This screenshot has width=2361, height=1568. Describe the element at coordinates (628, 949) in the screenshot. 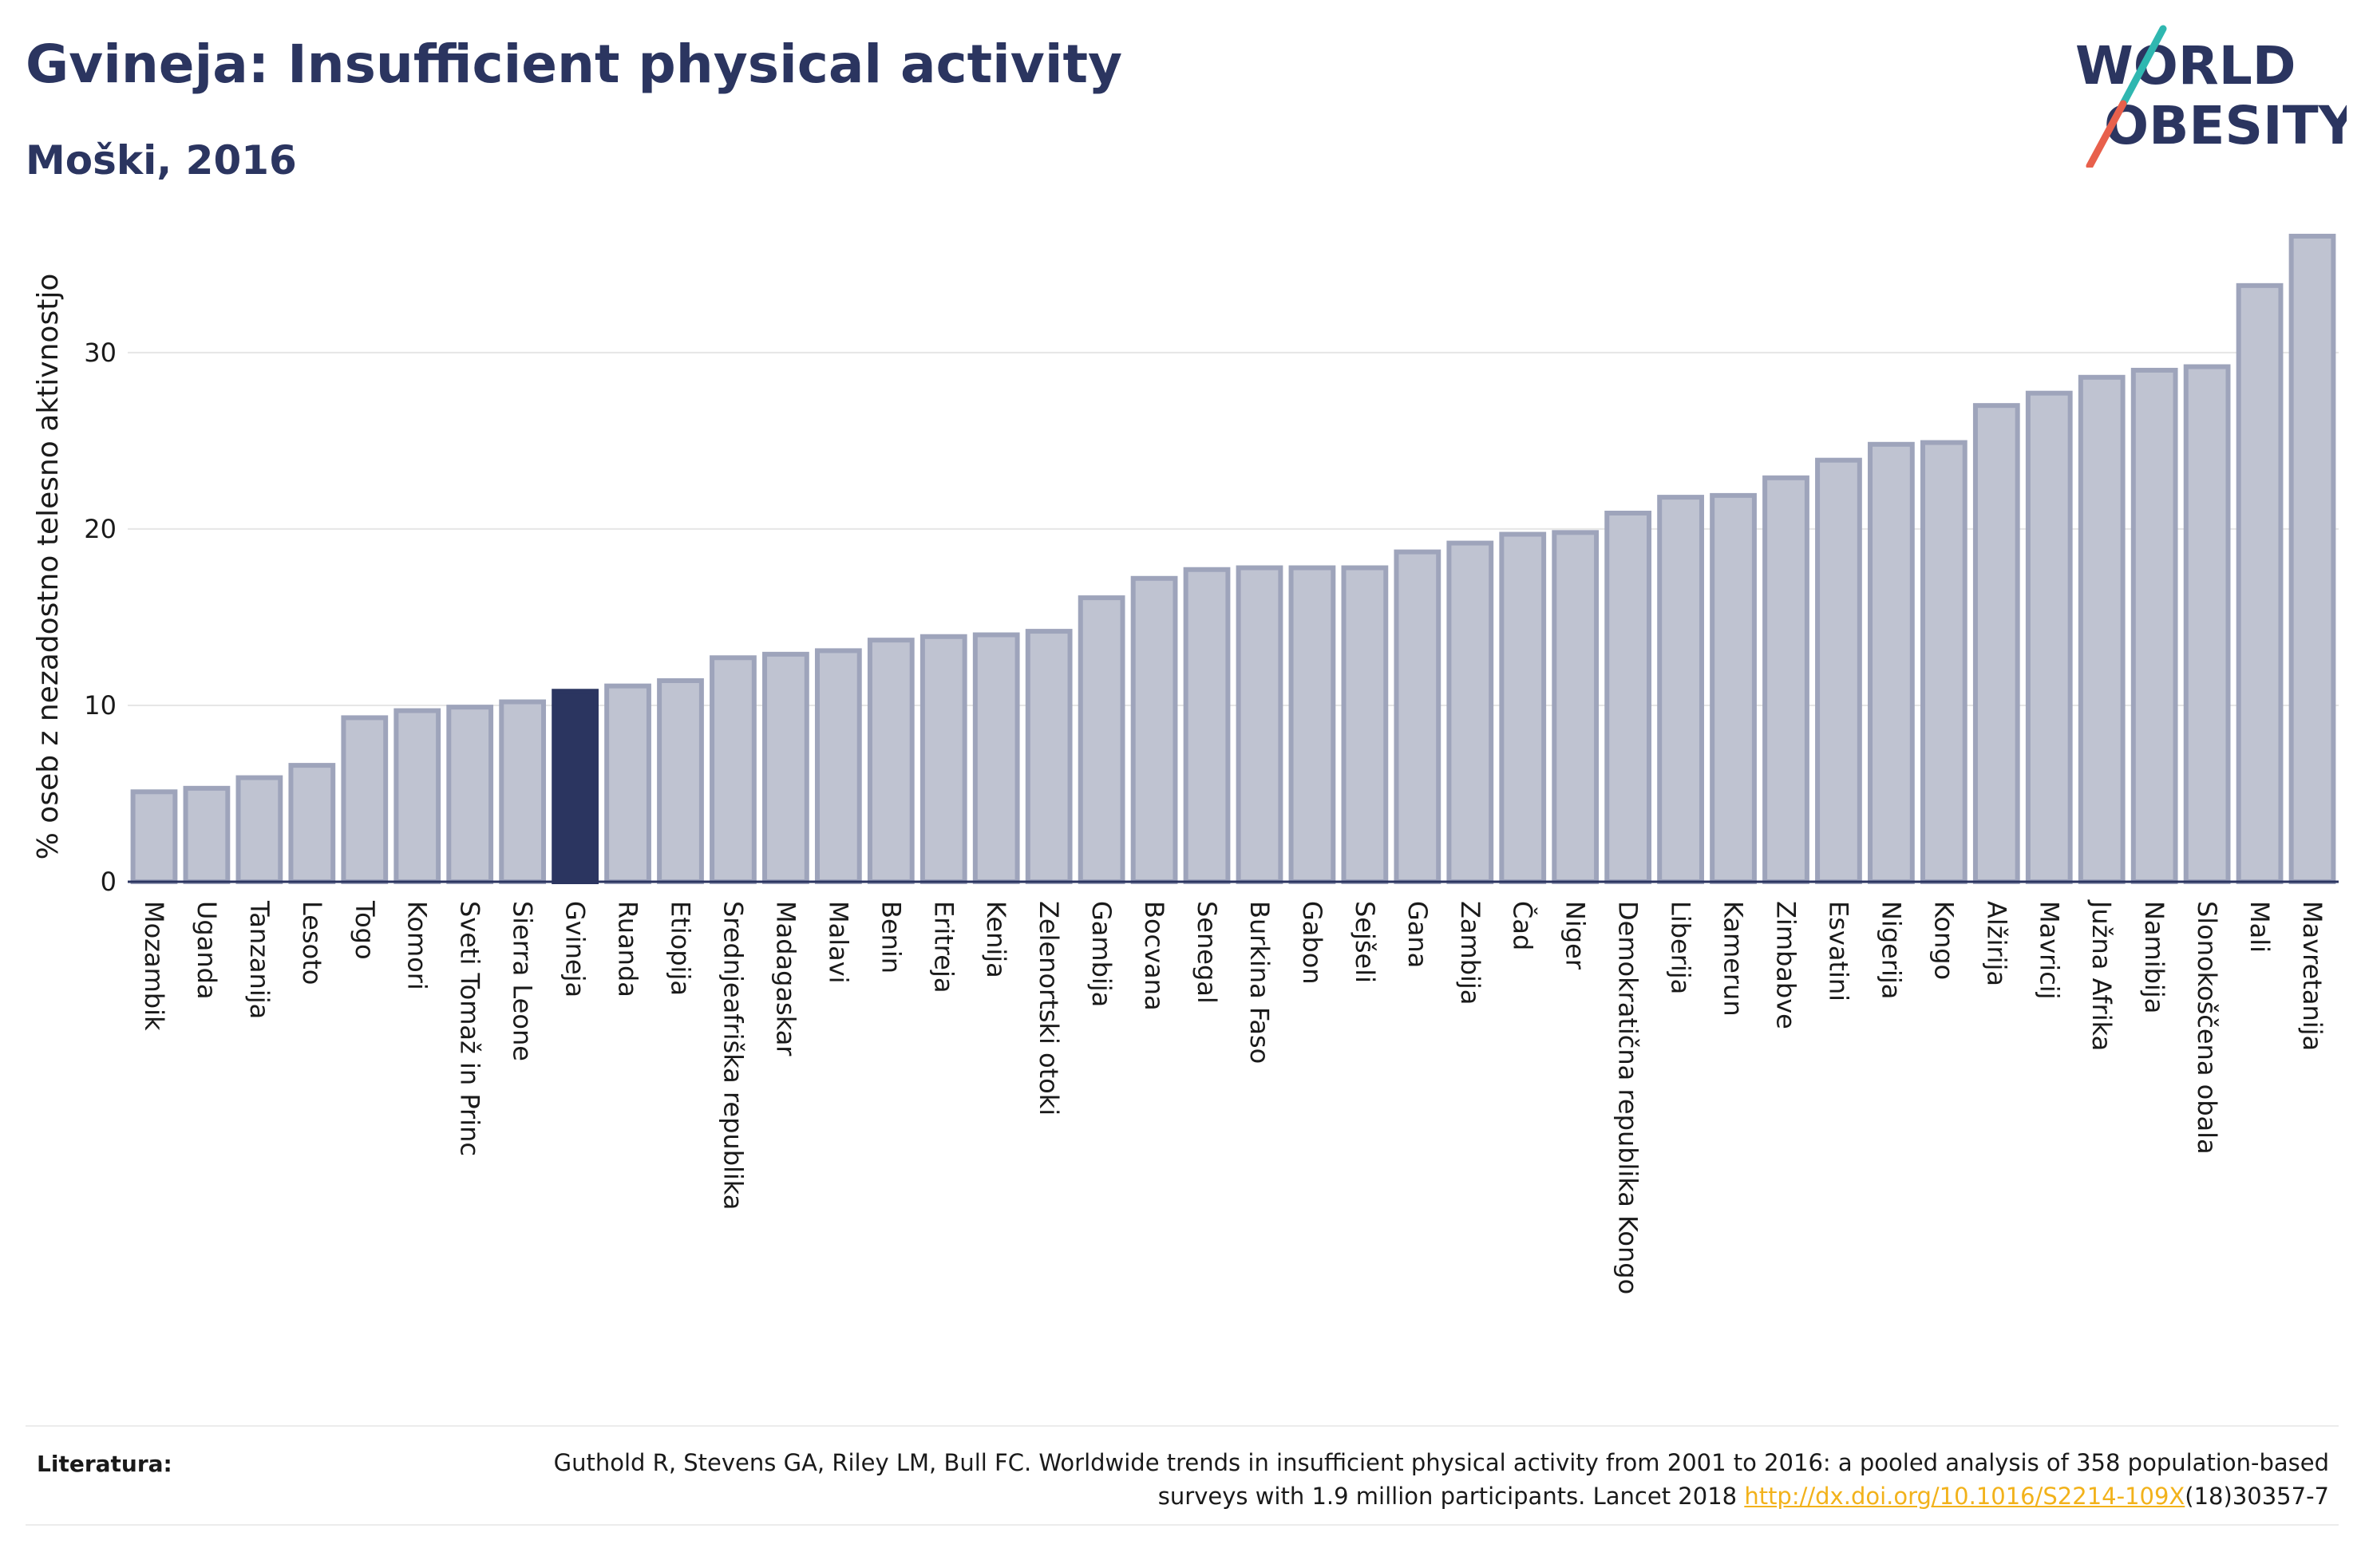

I see `x-category-label: Ruanda` at that location.